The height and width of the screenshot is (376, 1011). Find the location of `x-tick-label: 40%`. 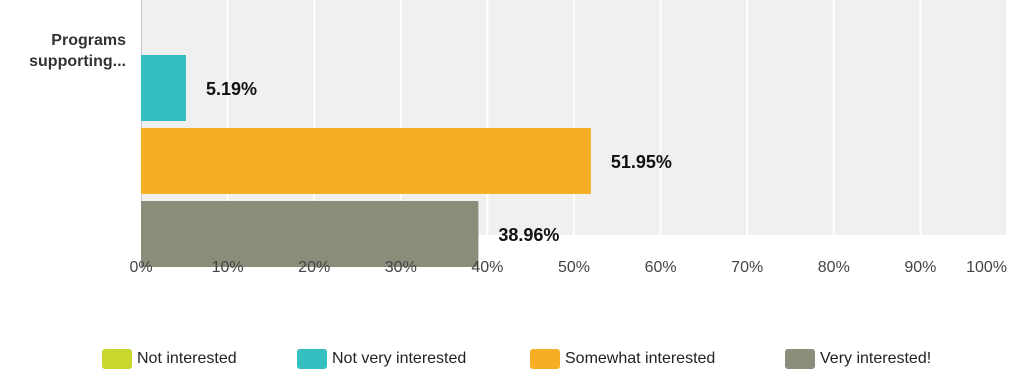

x-tick-label: 40% is located at coordinates (487, 267).